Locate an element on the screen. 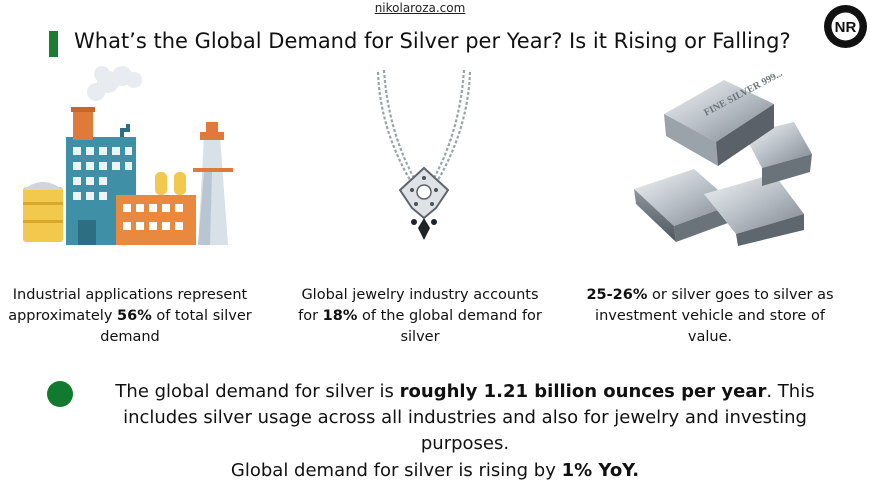  site-link: nikolaroza.com is located at coordinates (420, 8).